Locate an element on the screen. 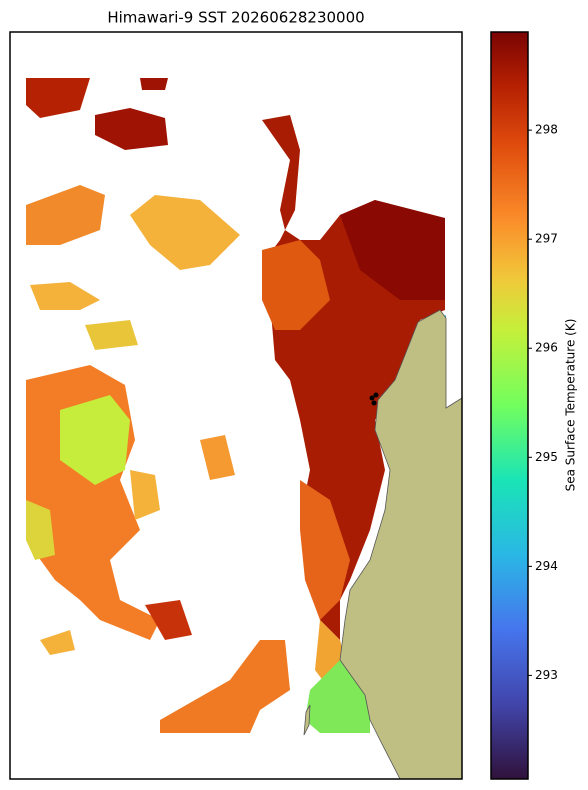 The image size is (588, 790). colorbar-tick-label: 293 is located at coordinates (546, 675).